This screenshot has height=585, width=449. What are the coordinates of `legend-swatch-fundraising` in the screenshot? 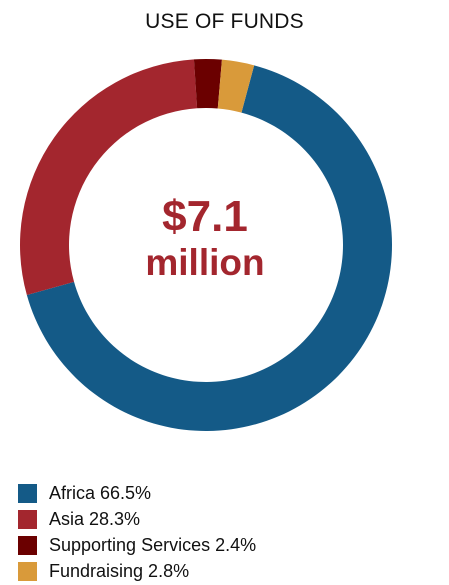 It's located at (27, 571).